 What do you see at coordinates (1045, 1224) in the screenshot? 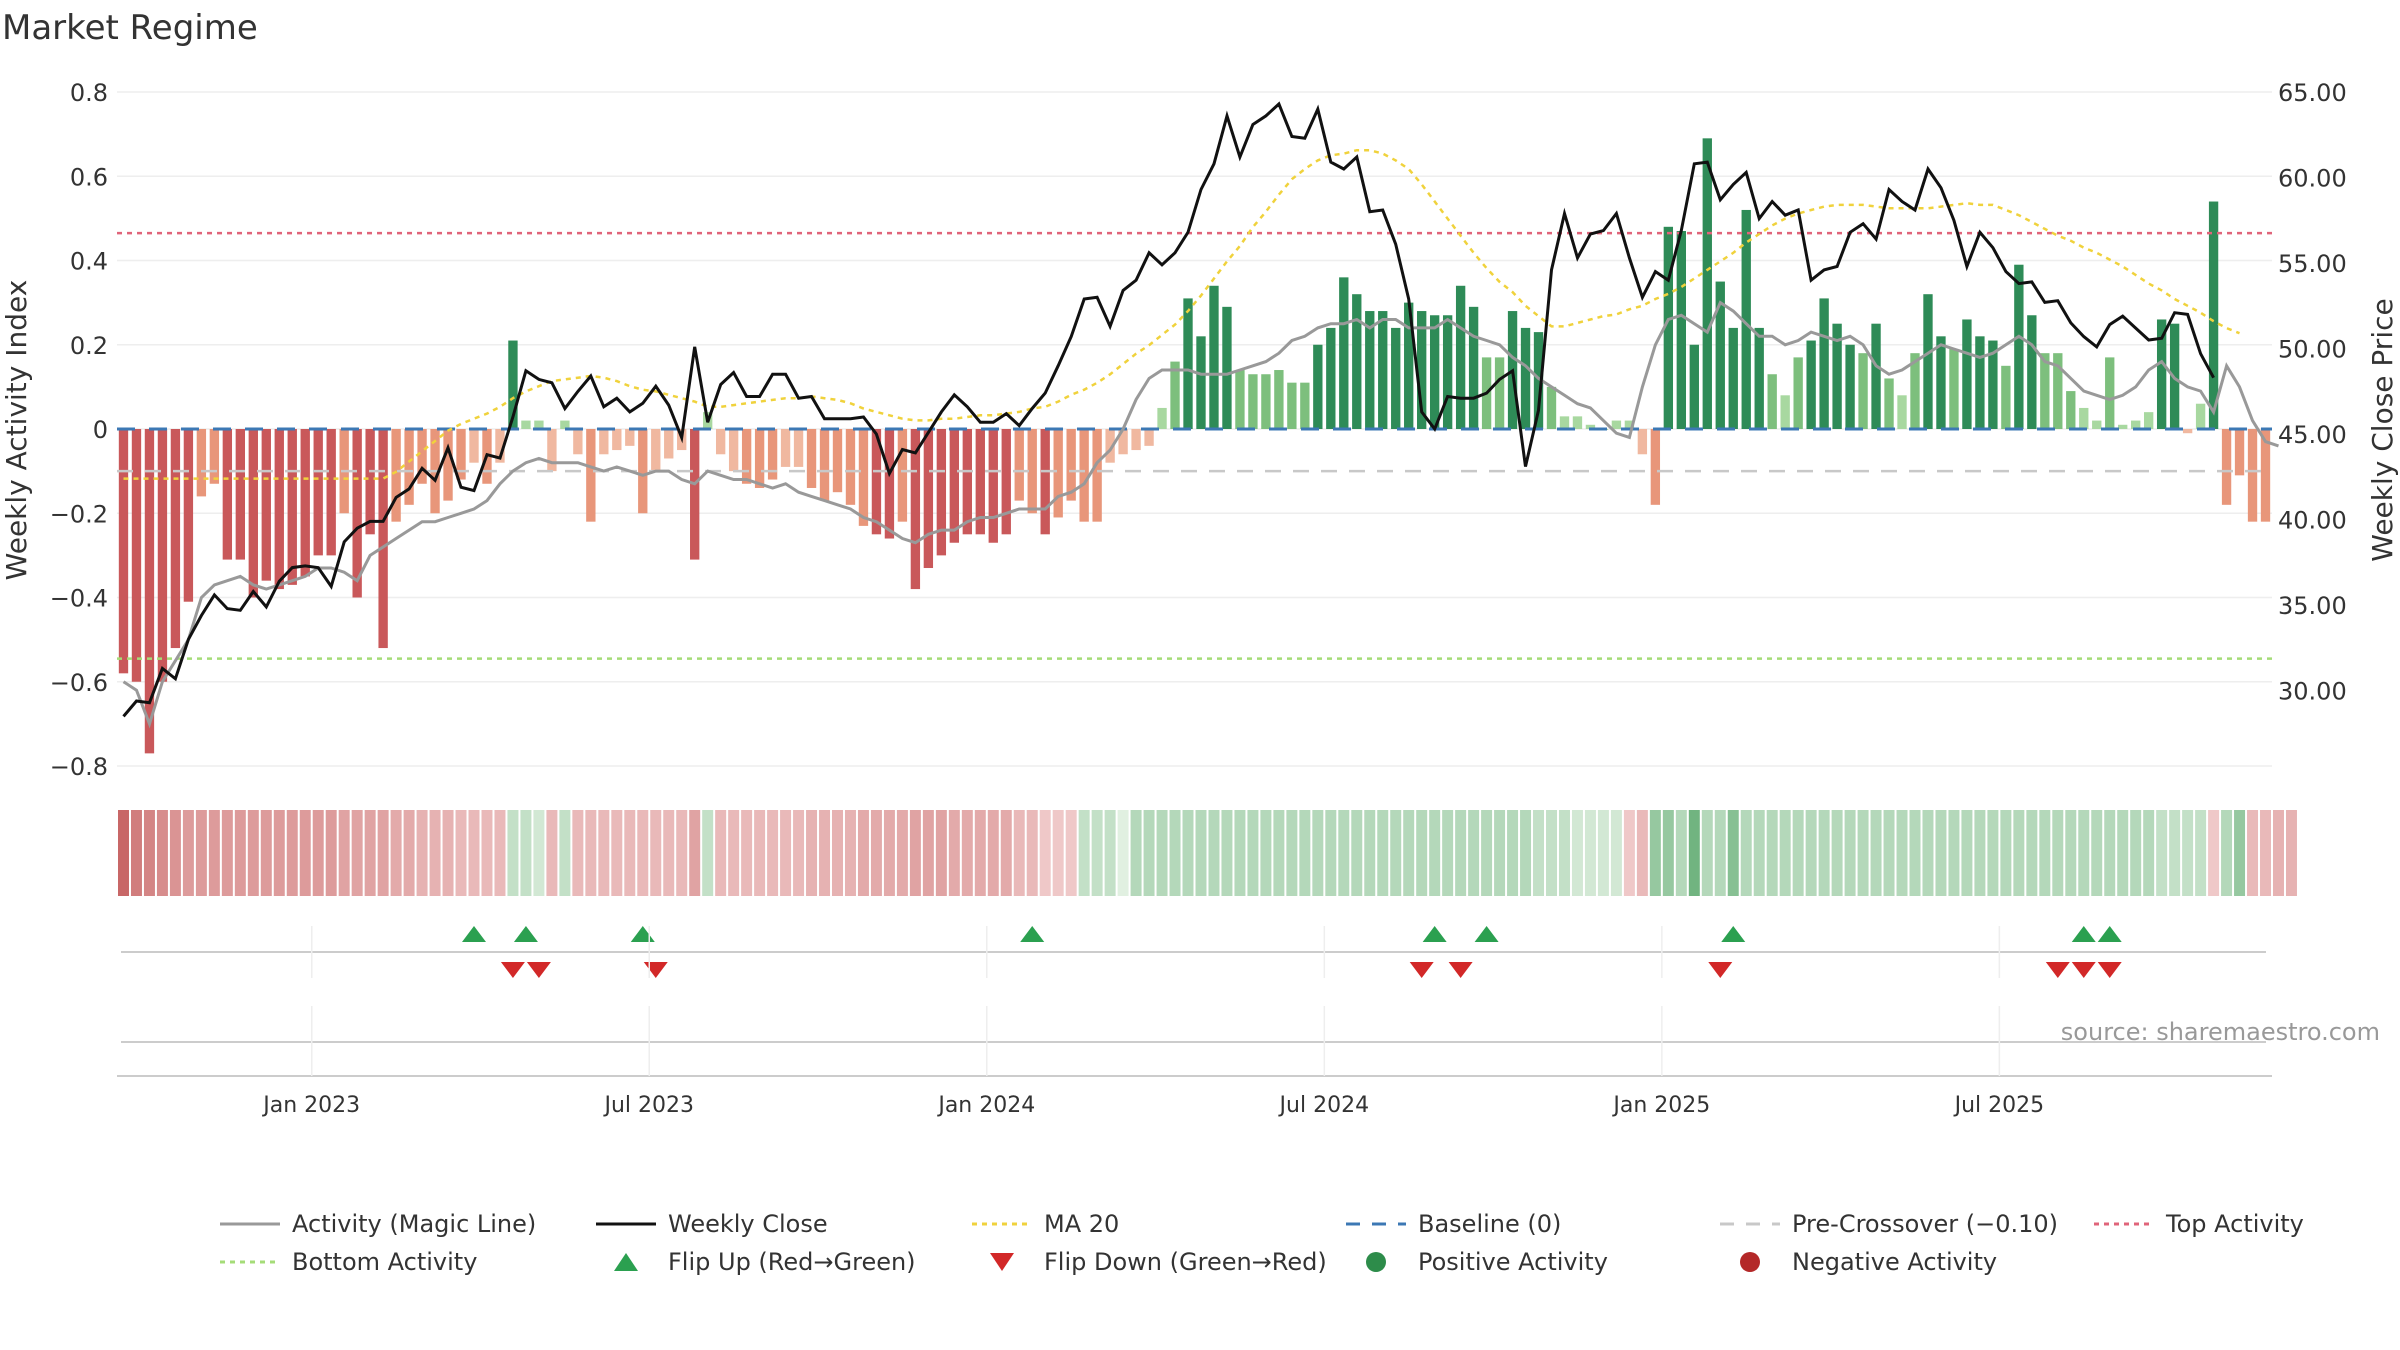
I see `legend-item: MA 20` at bounding box center [1045, 1224].